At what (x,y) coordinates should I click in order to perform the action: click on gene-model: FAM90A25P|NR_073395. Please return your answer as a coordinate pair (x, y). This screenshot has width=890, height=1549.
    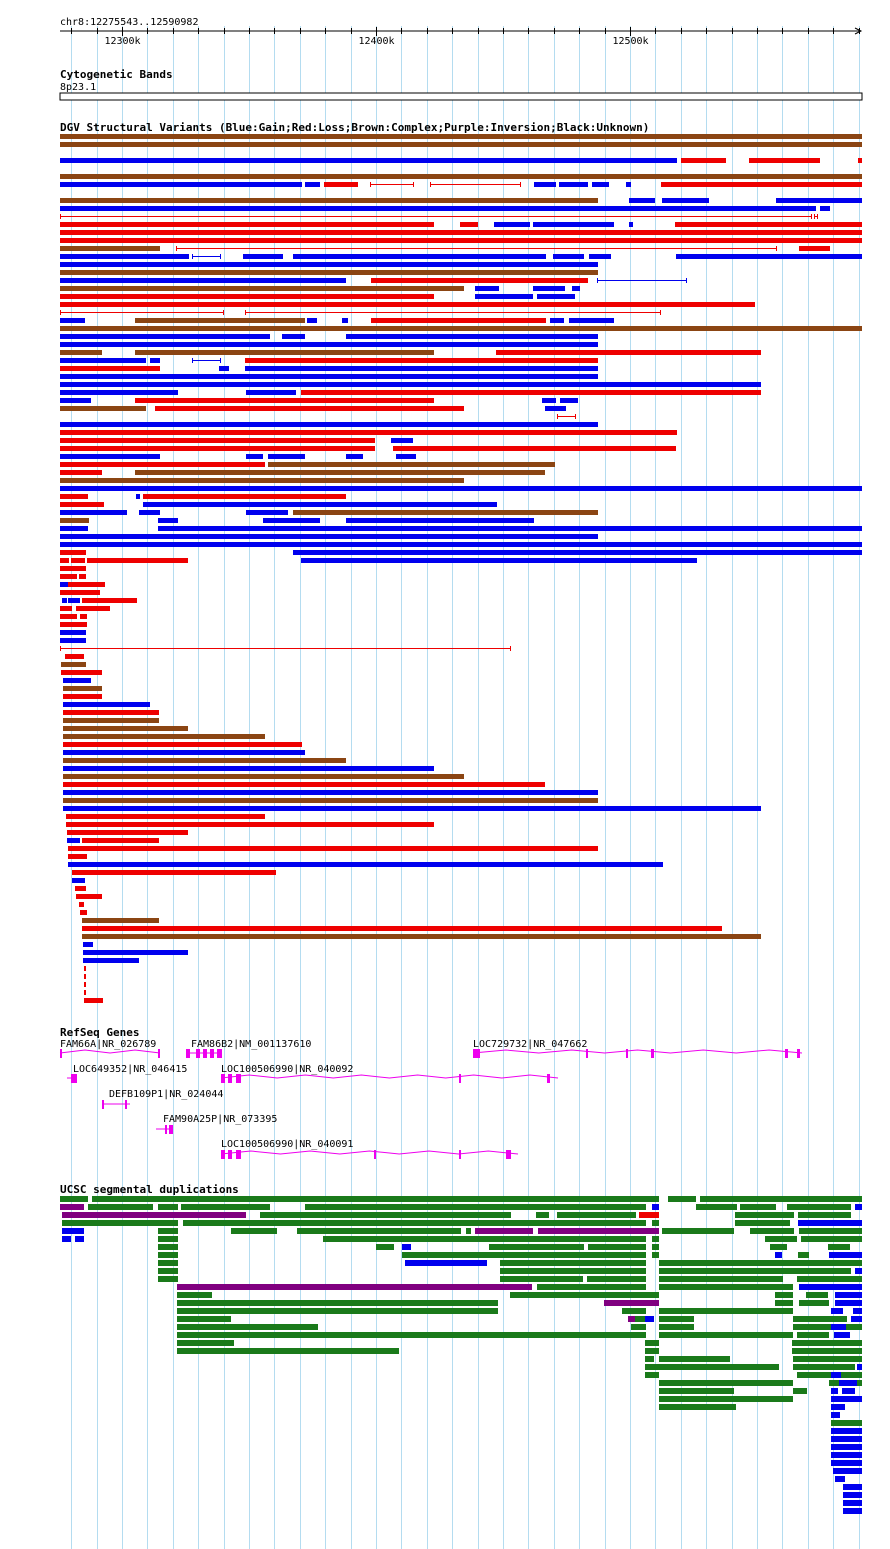
    Looking at the image, I should click on (216, 1124).